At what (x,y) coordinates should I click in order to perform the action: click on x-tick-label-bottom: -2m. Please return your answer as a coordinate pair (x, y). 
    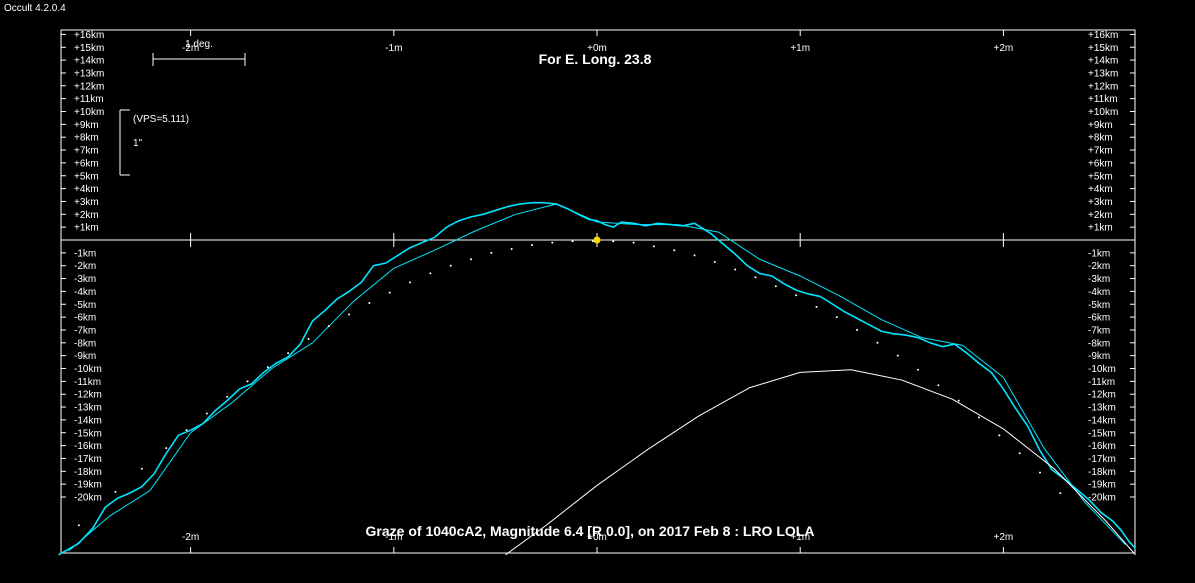
    Looking at the image, I should click on (190, 537).